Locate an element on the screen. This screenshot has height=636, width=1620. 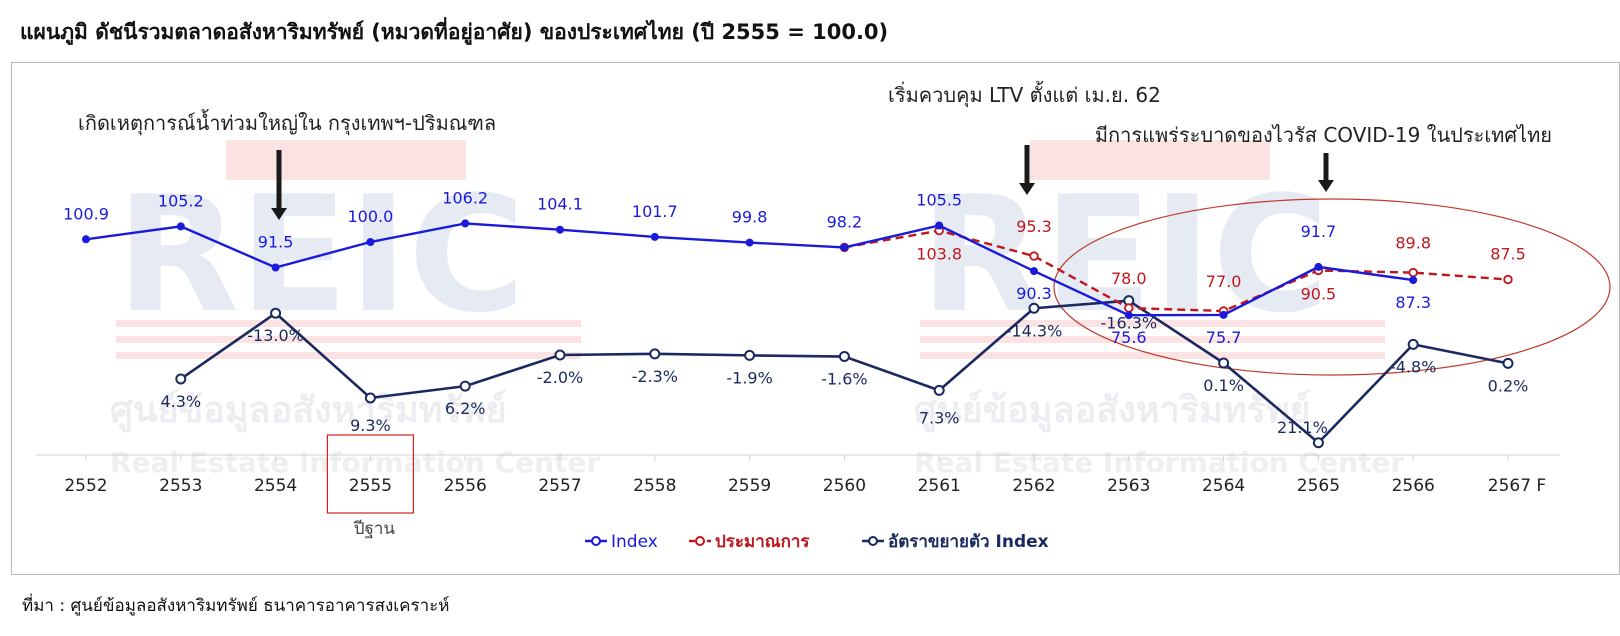
event-annotation: เริ่มควบคุม LTV ตั้งแต่ เม.ย. 62 is located at coordinates (1024, 94).